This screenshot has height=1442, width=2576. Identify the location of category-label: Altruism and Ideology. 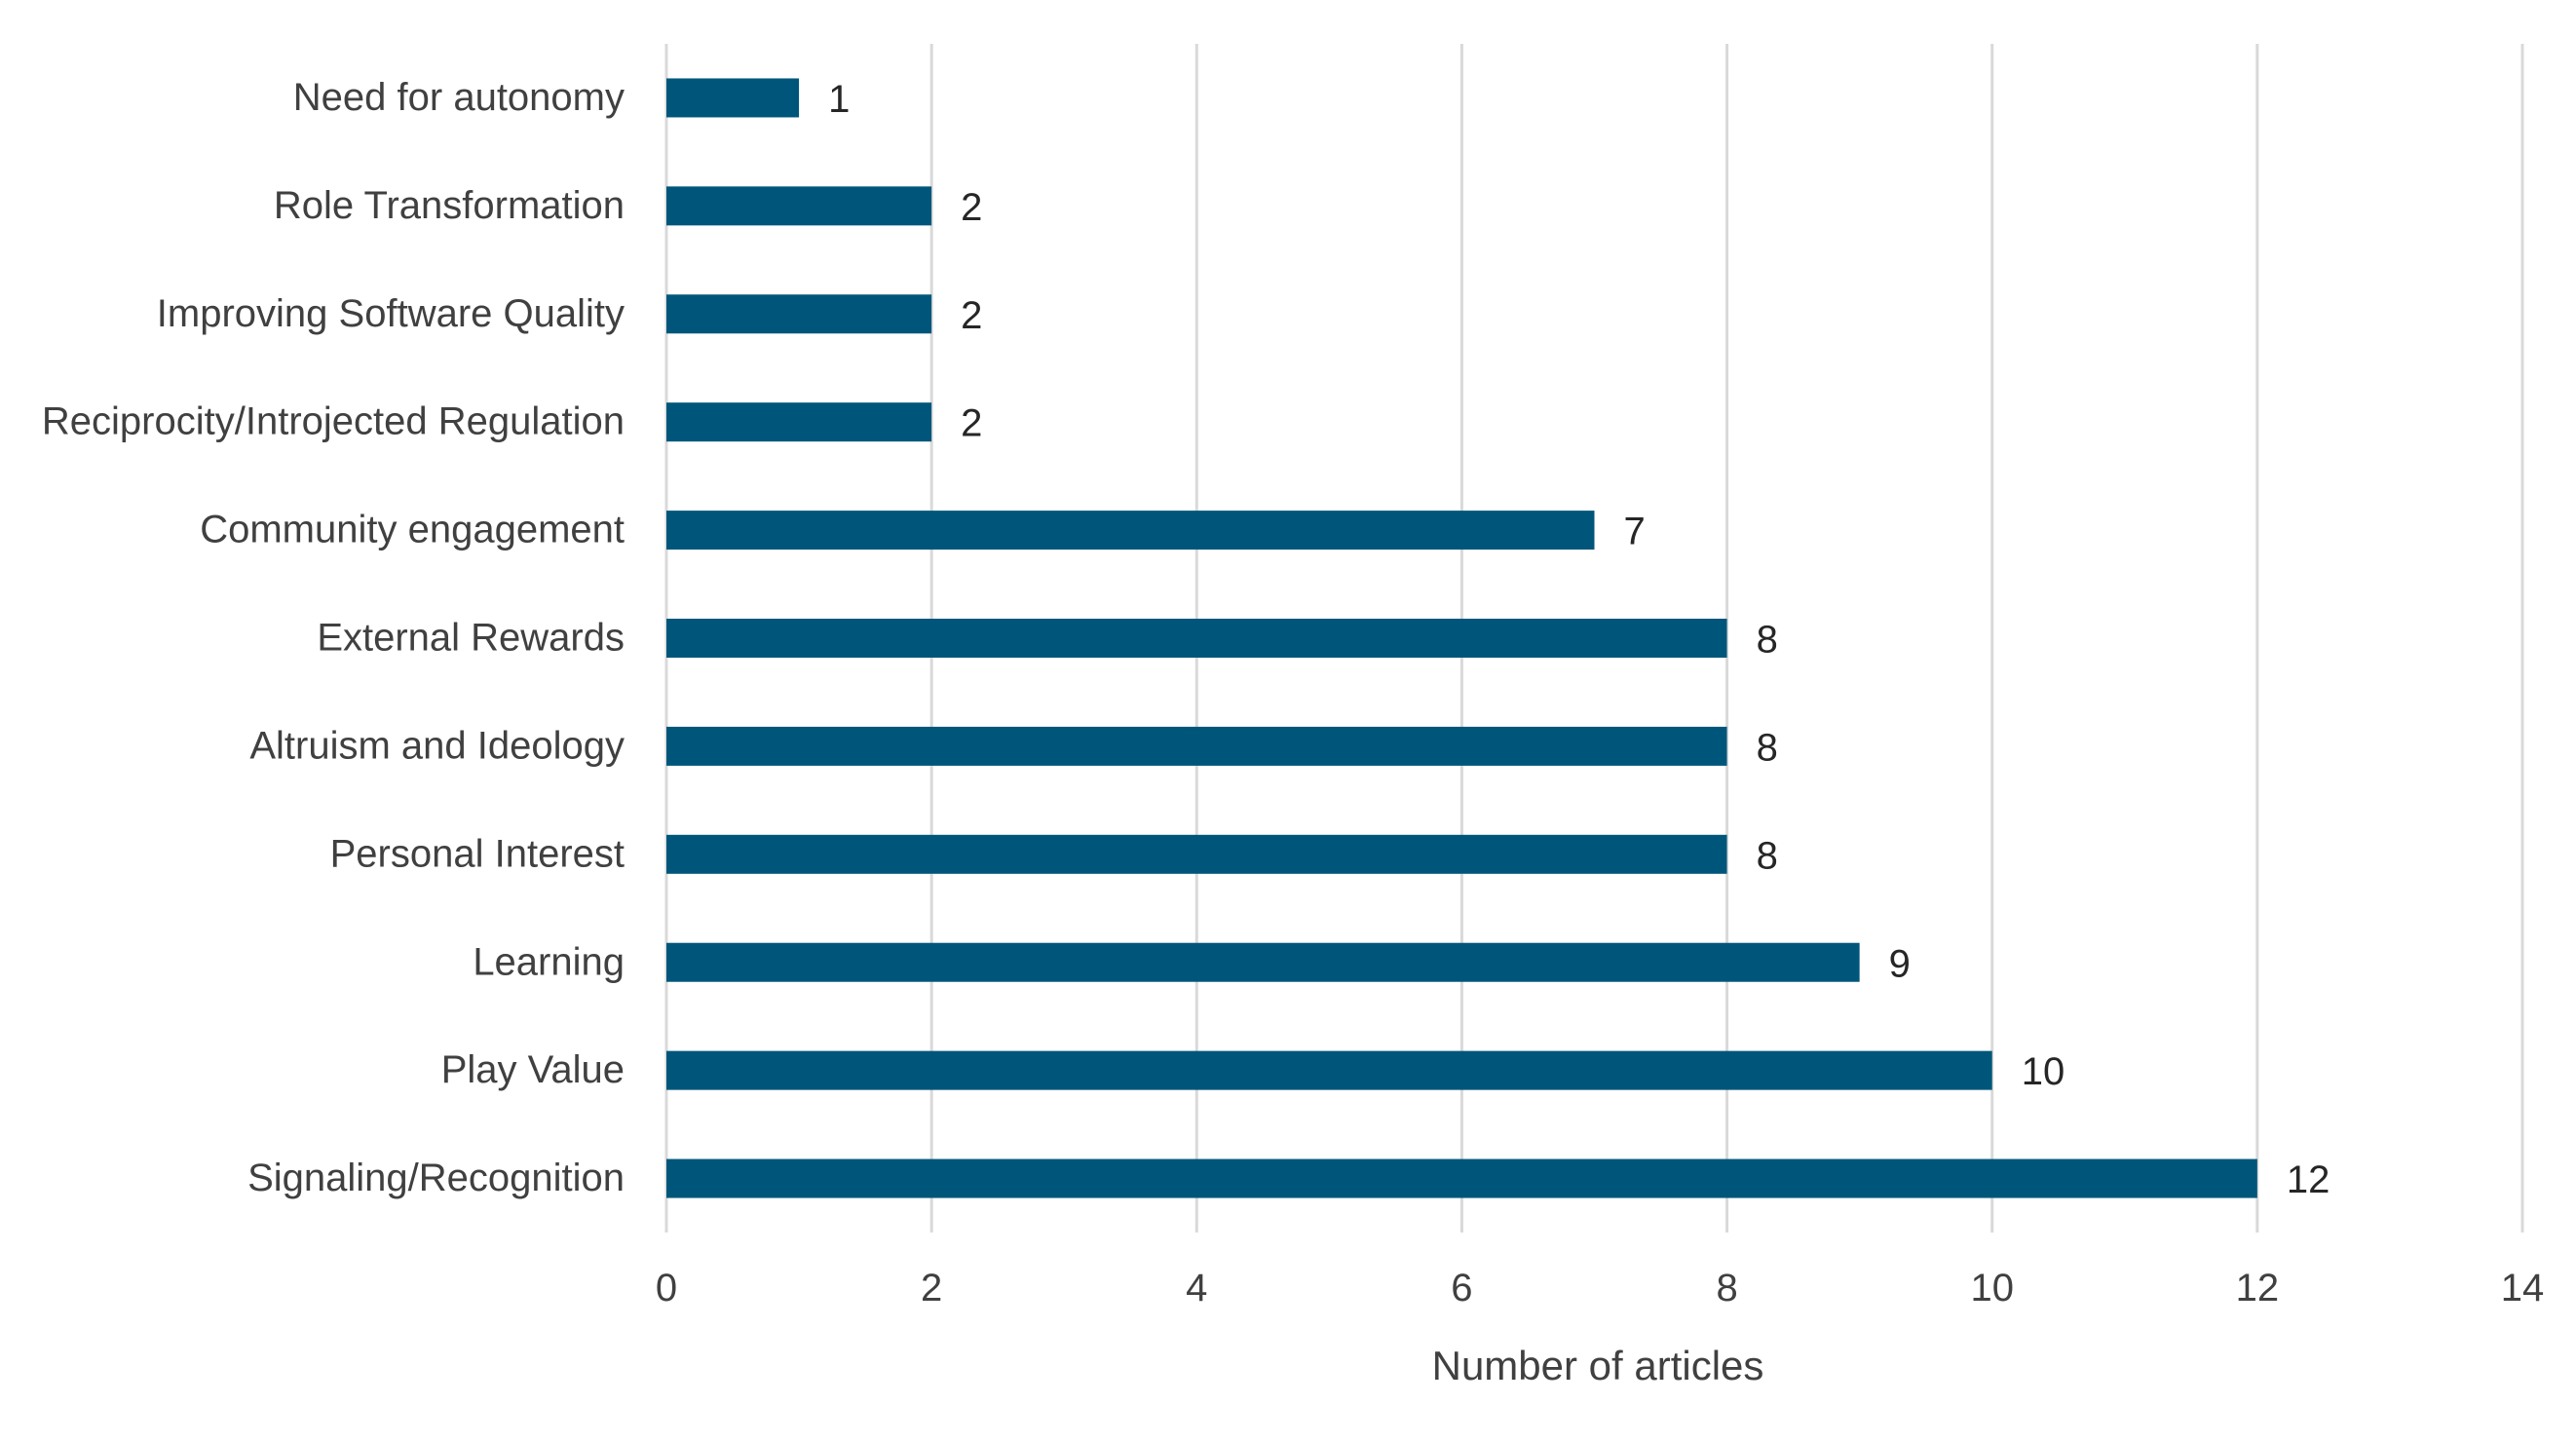
(437, 745).